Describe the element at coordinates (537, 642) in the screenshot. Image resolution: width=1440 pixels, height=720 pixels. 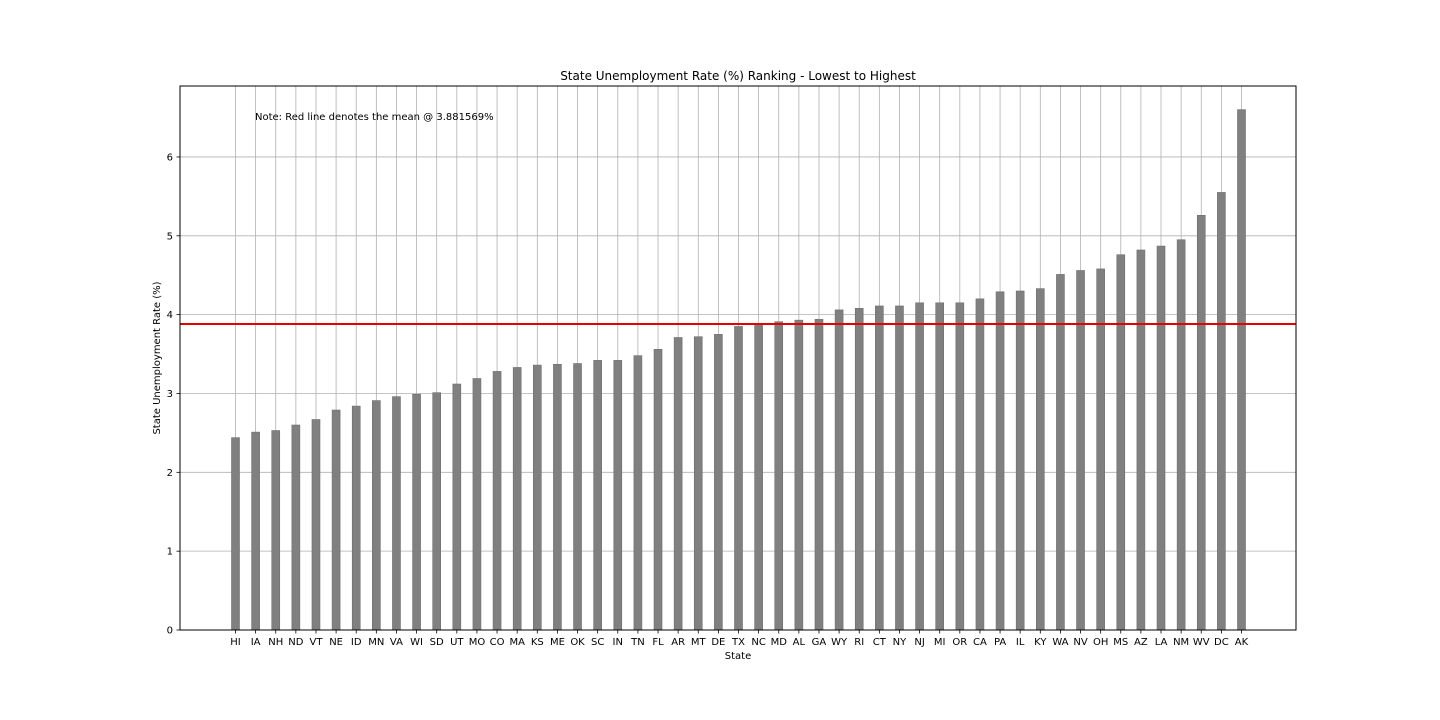
I see `x-tick-label: KS` at that location.